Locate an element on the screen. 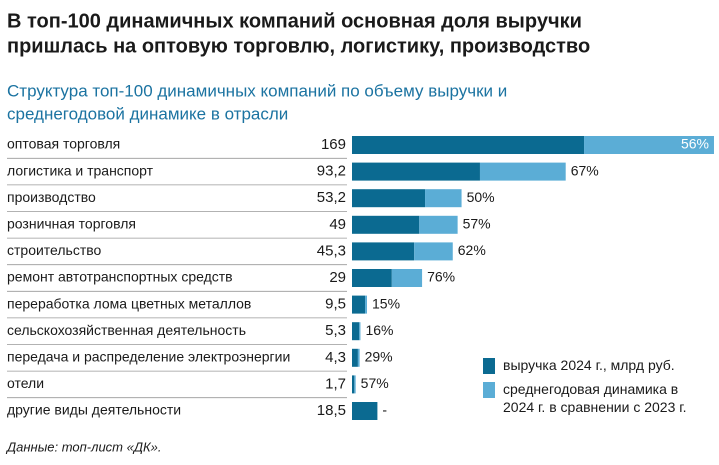 This screenshot has width=719, height=465. category-label: ремонт автотранспортных средств is located at coordinates (120, 277).